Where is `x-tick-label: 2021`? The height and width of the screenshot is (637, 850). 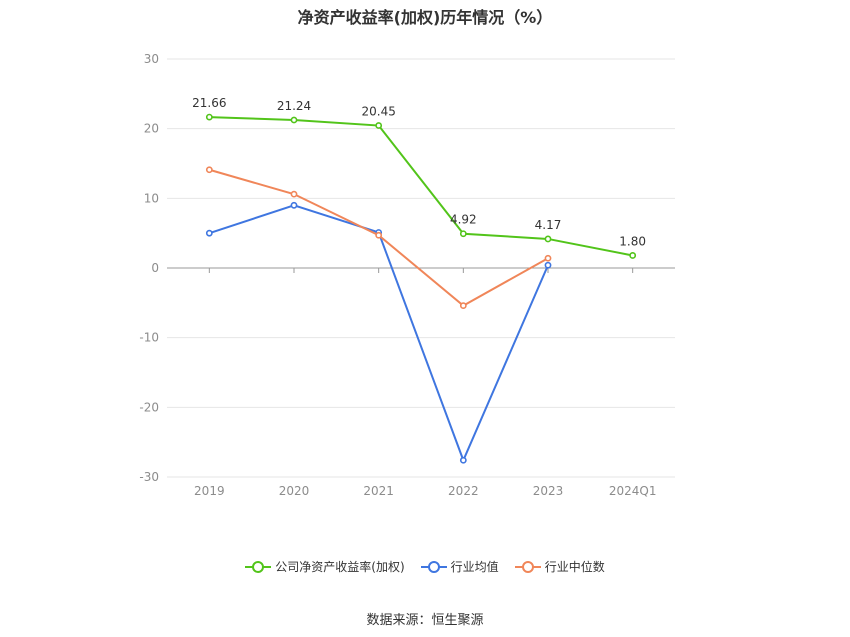
x-tick-label: 2021 is located at coordinates (378, 491).